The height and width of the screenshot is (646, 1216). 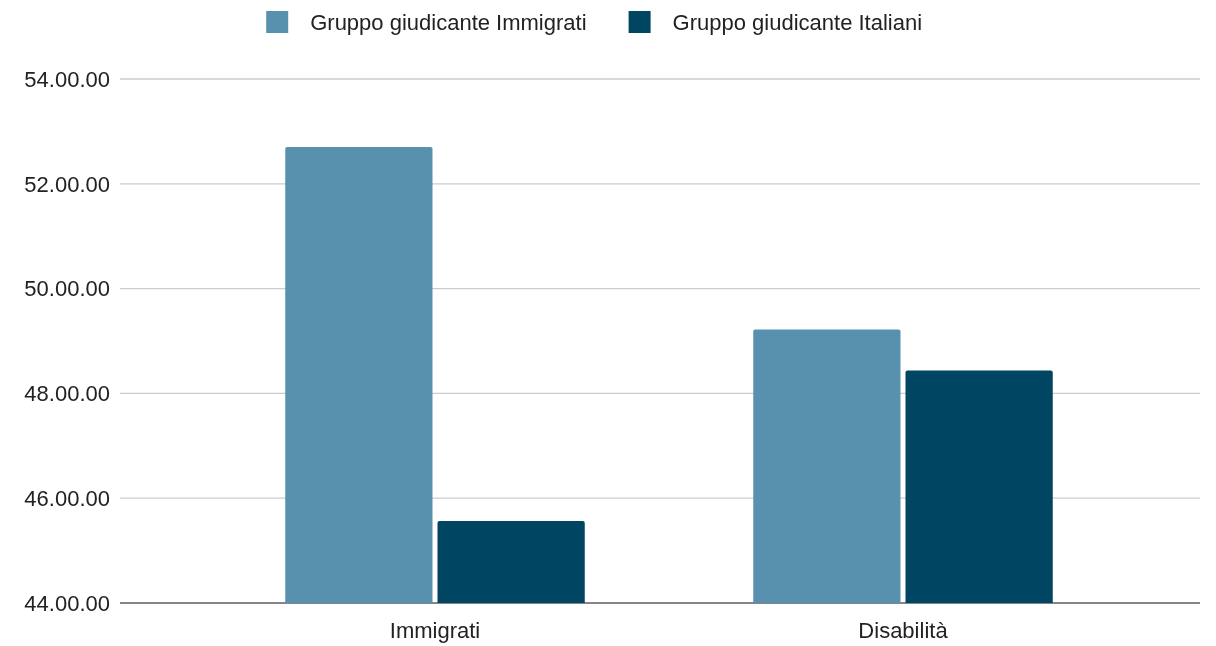 What do you see at coordinates (67, 498) in the screenshot?
I see `text: 46.00.00` at bounding box center [67, 498].